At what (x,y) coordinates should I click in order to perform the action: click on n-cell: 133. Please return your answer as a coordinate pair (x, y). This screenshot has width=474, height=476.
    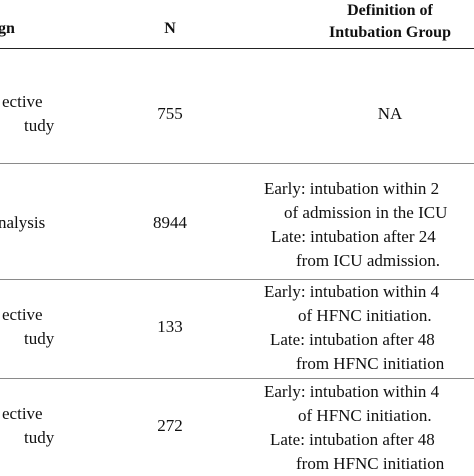
    Looking at the image, I should click on (170, 326).